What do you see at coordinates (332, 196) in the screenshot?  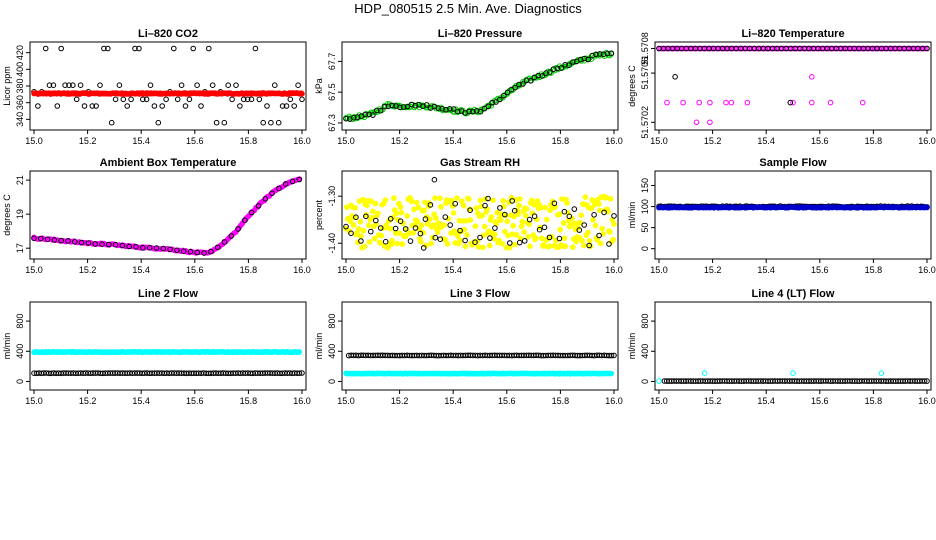 I see `y-tick-label: -1.30` at bounding box center [332, 196].